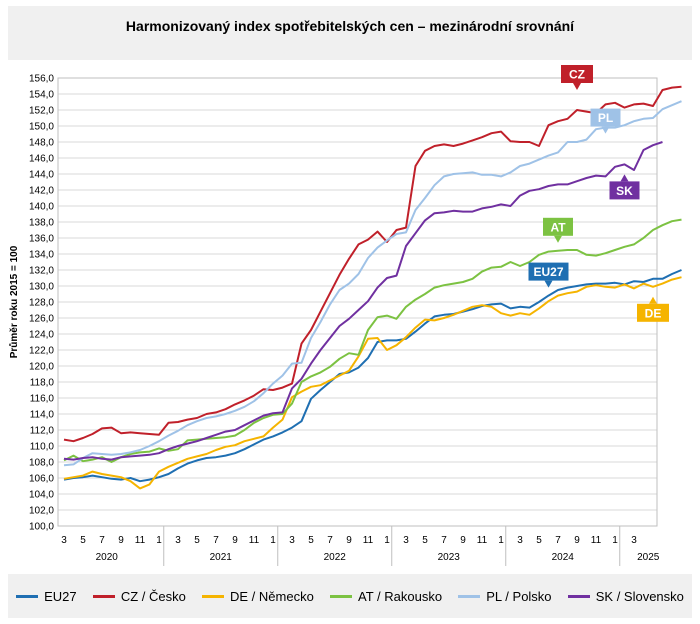  Describe the element at coordinates (625, 596) in the screenshot. I see `legend-item-sk: SK / Slovensko` at that location.